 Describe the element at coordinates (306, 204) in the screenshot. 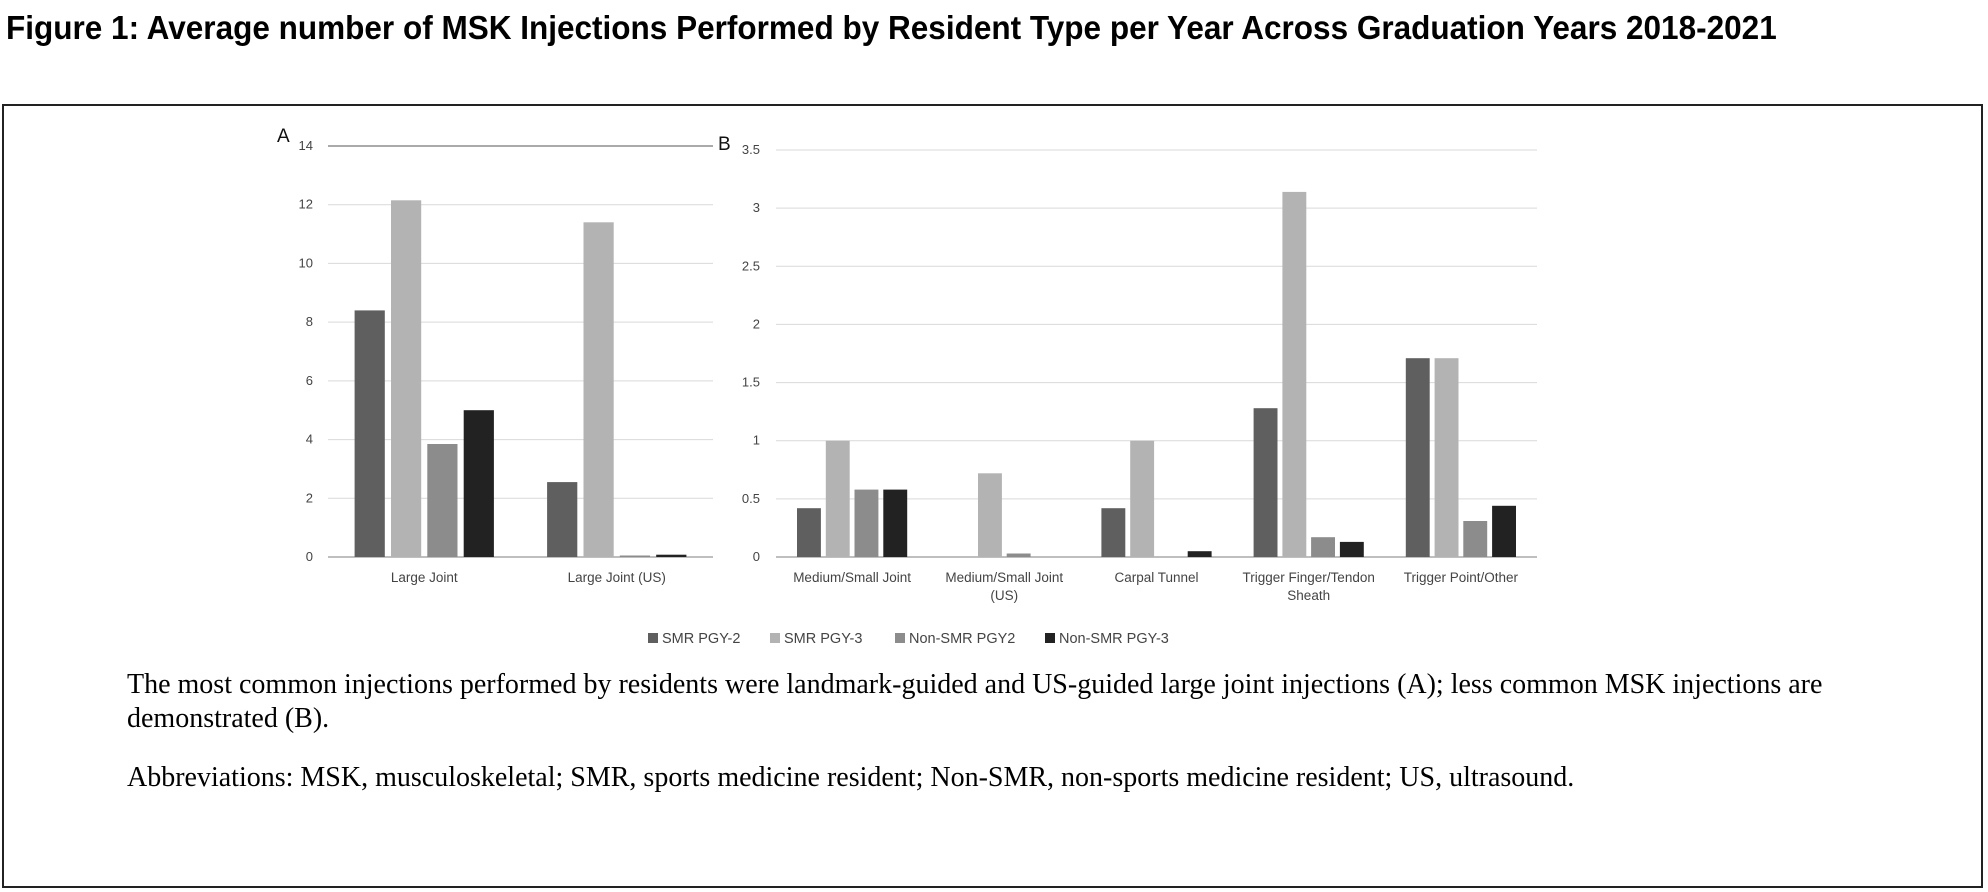

I see `y-tick-label: 12` at that location.